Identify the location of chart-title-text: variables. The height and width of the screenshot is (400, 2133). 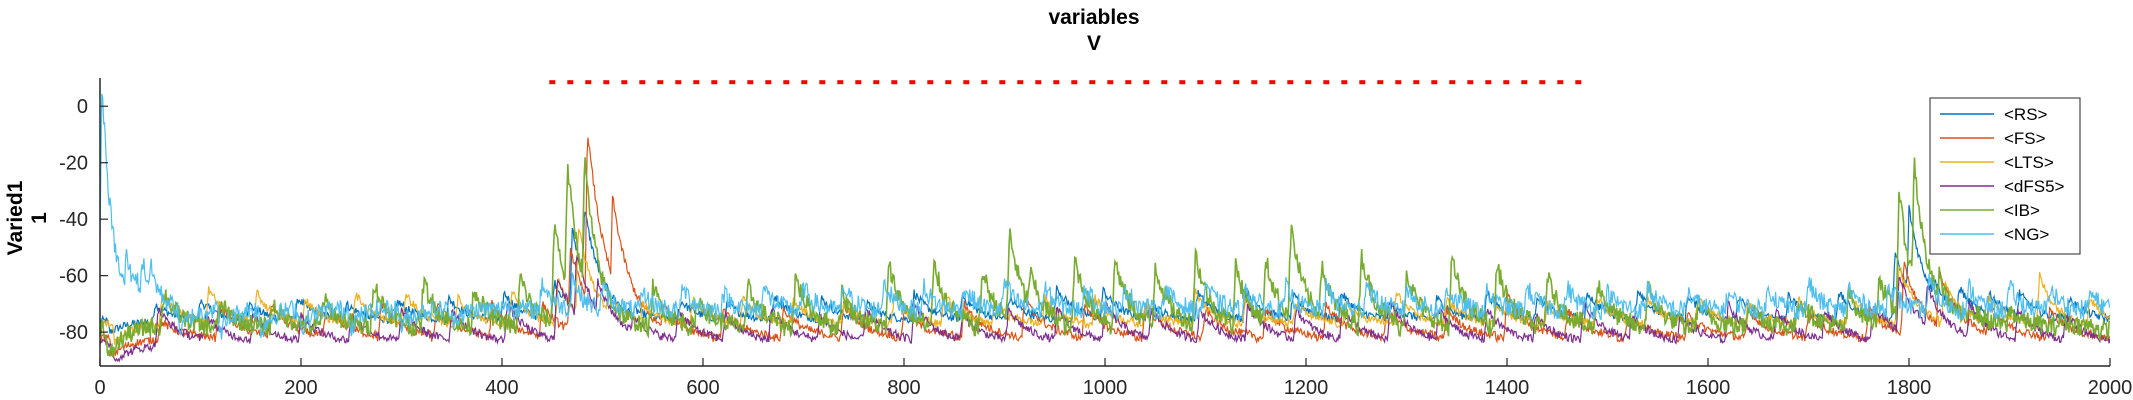
(1093, 17).